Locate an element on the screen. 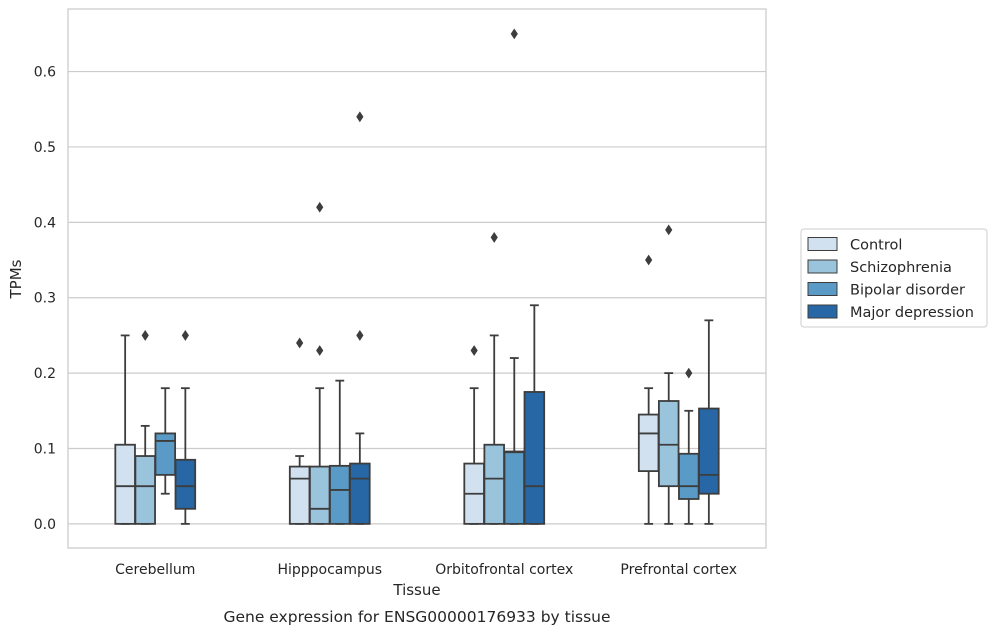 This screenshot has height=634, width=997. y-tick-label: 0.2 is located at coordinates (45, 374).